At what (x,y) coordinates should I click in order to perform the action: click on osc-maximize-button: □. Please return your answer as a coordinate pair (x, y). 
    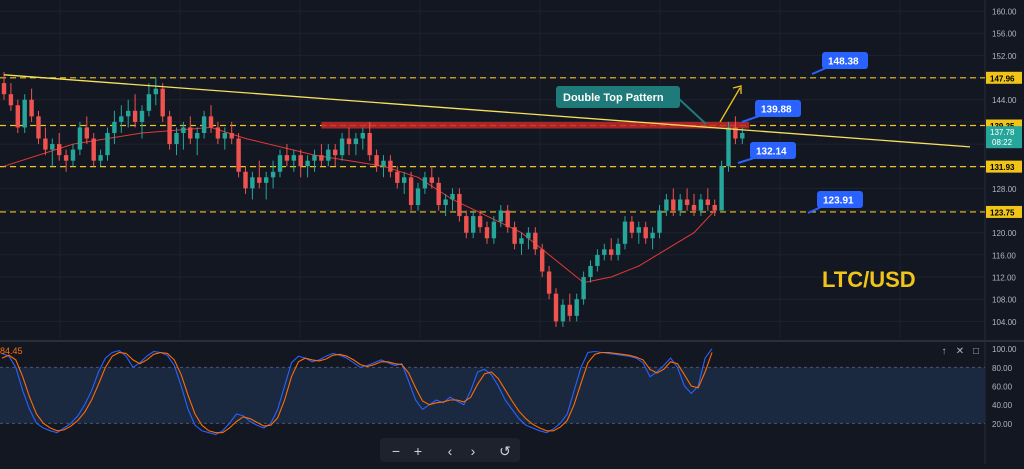
    Looking at the image, I should click on (976, 351).